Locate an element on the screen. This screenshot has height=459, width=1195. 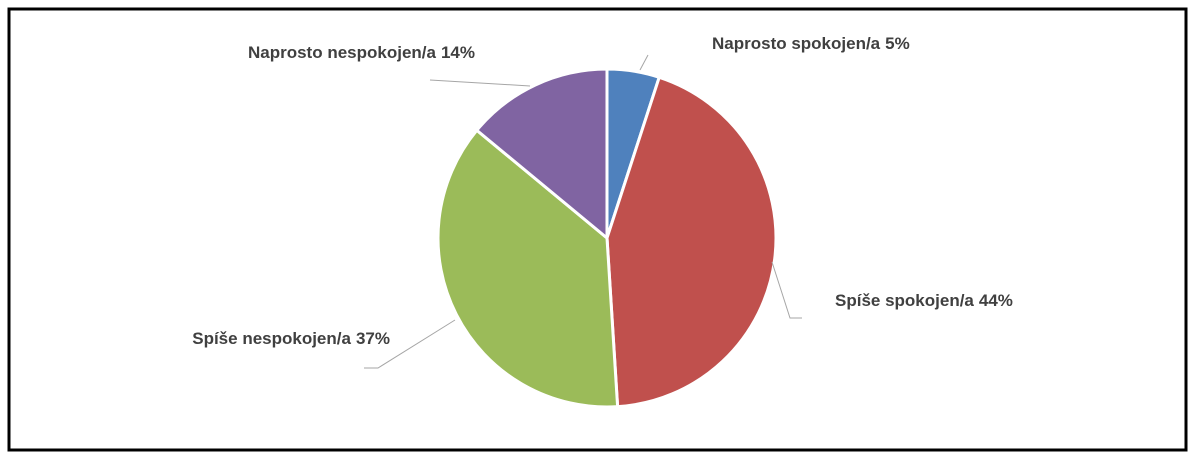
value-label: 14% is located at coordinates (458, 52).